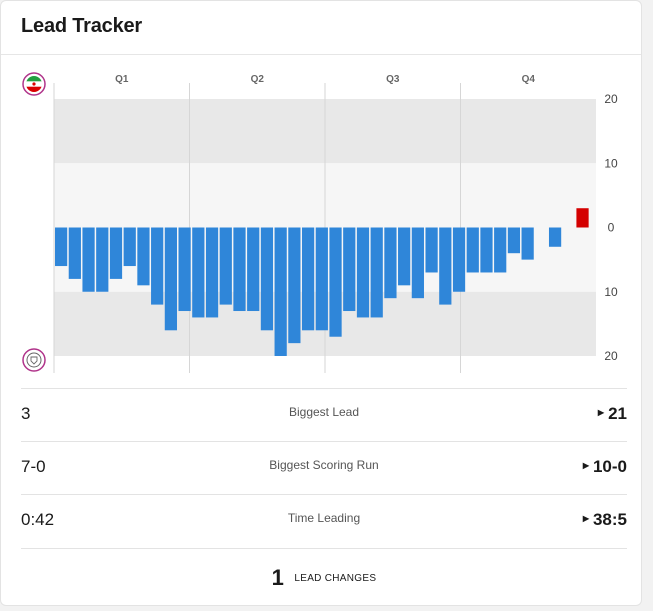 Image resolution: width=653 pixels, height=611 pixels. What do you see at coordinates (324, 465) in the screenshot?
I see `stat-label: Biggest Scoring Run` at bounding box center [324, 465].